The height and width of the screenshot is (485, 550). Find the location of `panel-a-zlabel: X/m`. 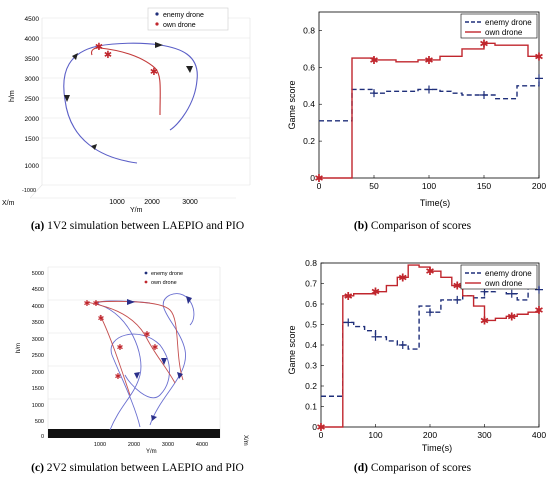

panel-a-zlabel: X/m is located at coordinates (8, 203).